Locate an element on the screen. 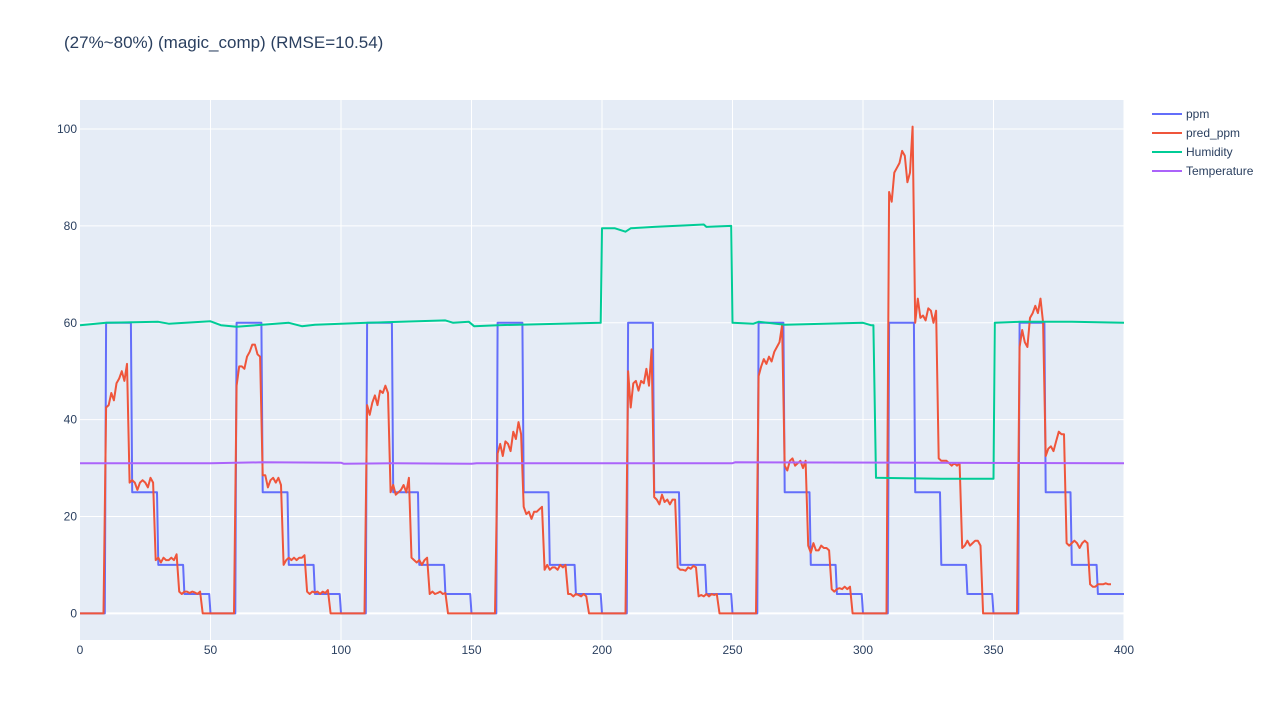  y-tick-label: 0 is located at coordinates (73, 613).